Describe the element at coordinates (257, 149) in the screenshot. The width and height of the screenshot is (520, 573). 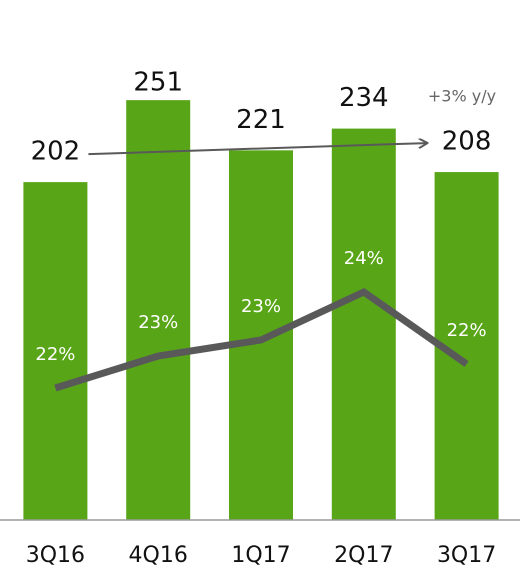
I see `trend-arrow` at that location.